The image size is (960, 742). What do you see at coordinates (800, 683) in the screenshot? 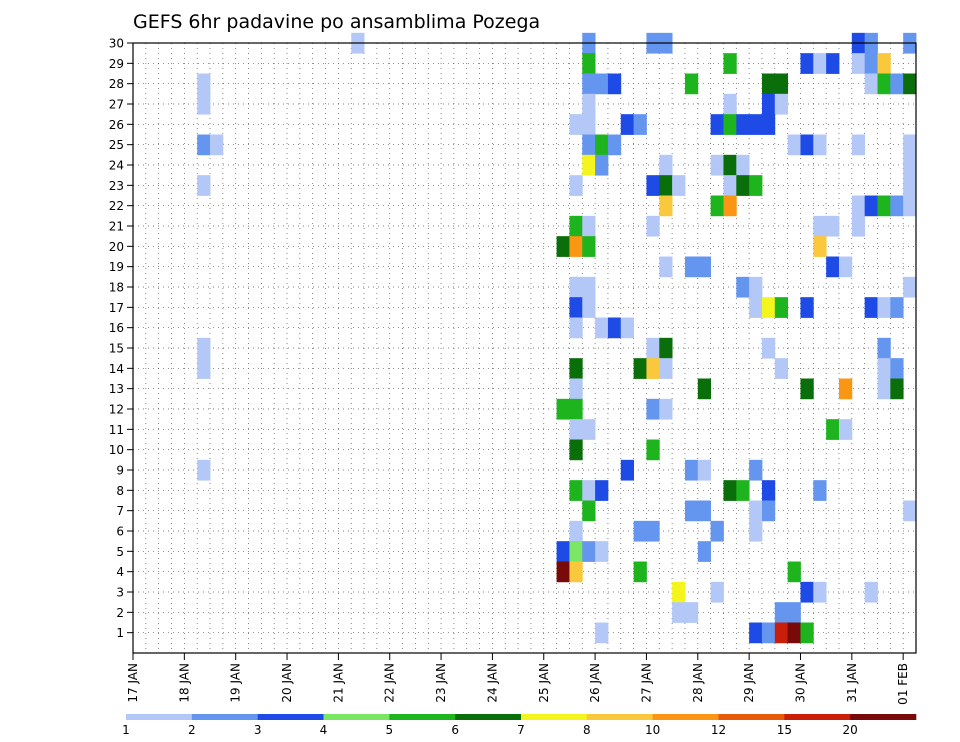
I see `x-tick-label: 30 JAN` at bounding box center [800, 683].